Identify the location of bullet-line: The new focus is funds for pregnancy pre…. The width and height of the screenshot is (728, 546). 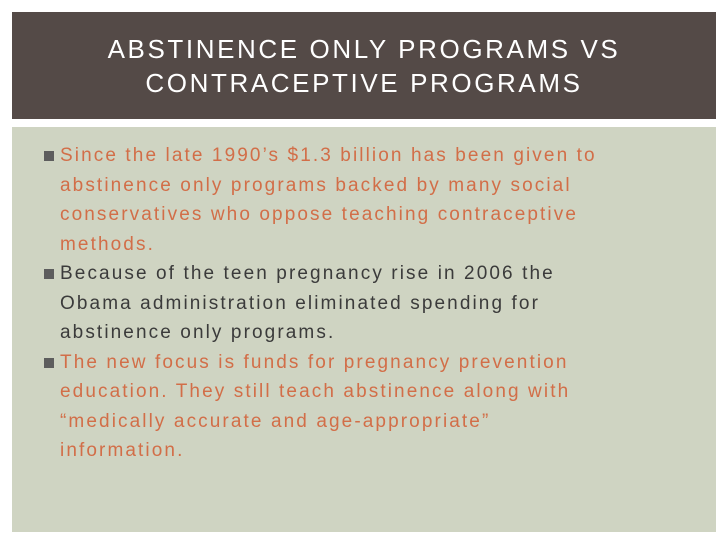
(314, 362).